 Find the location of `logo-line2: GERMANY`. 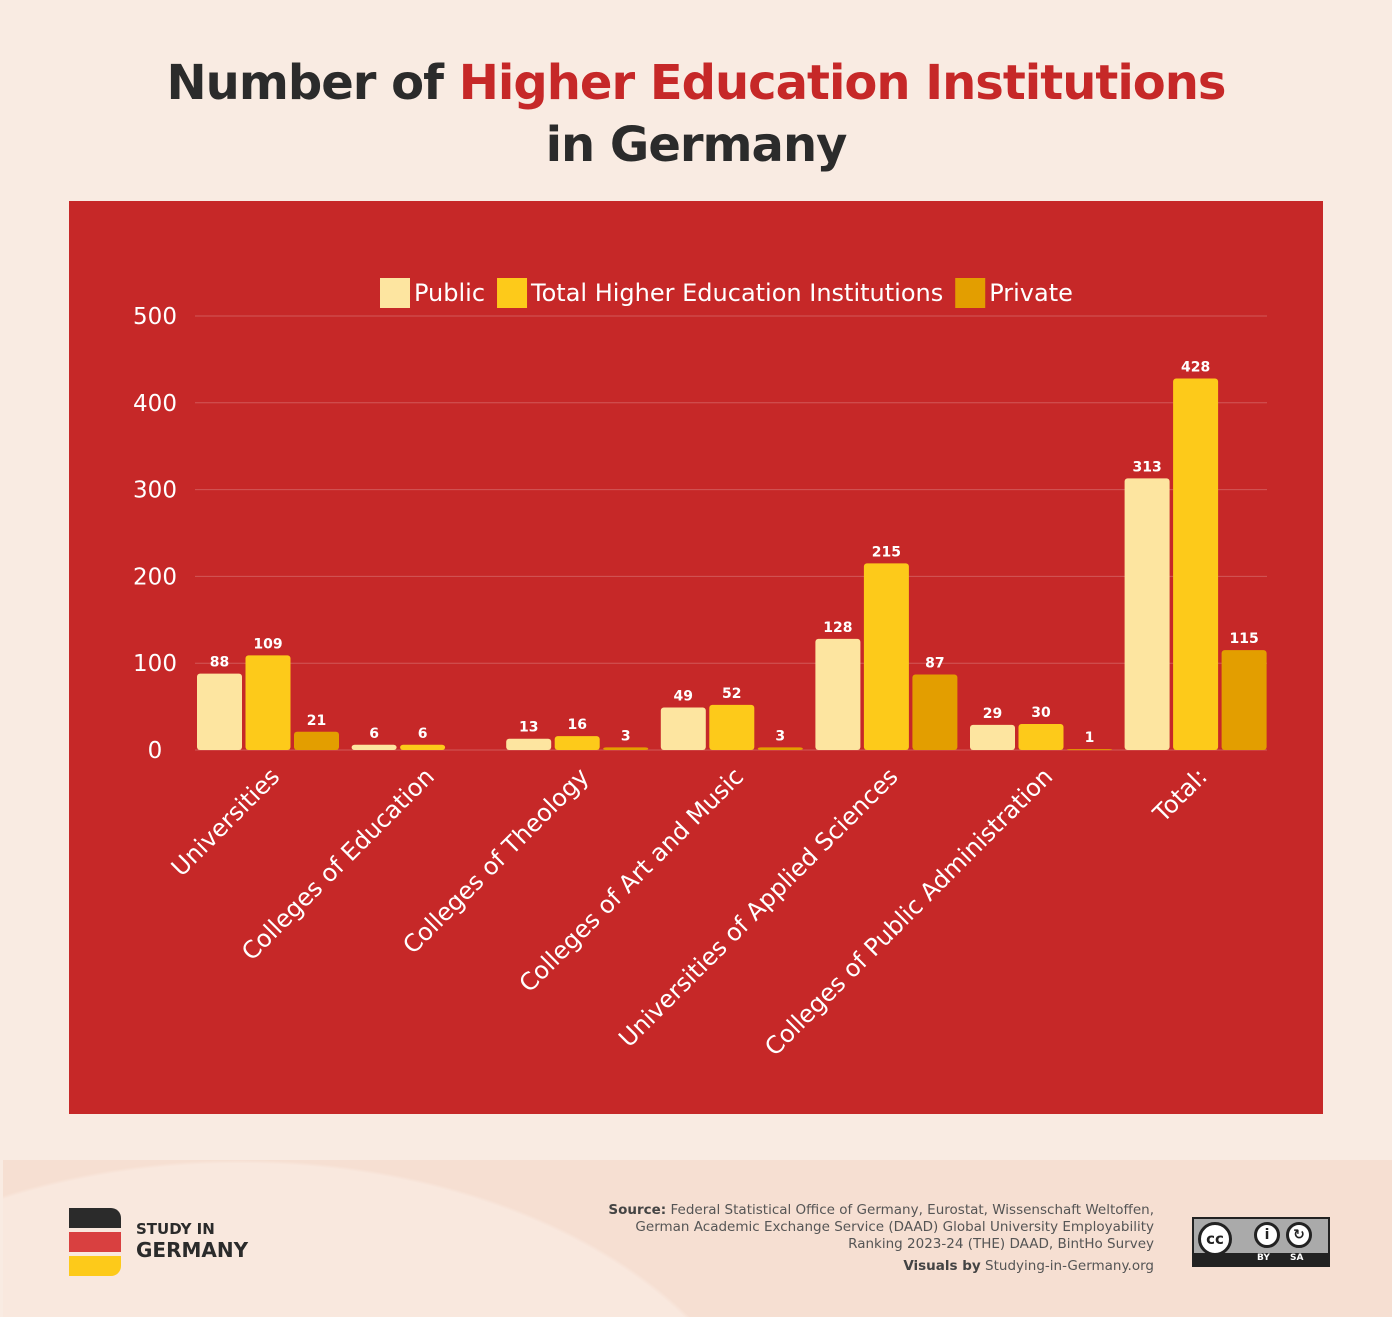

logo-line2: GERMANY is located at coordinates (192, 1250).